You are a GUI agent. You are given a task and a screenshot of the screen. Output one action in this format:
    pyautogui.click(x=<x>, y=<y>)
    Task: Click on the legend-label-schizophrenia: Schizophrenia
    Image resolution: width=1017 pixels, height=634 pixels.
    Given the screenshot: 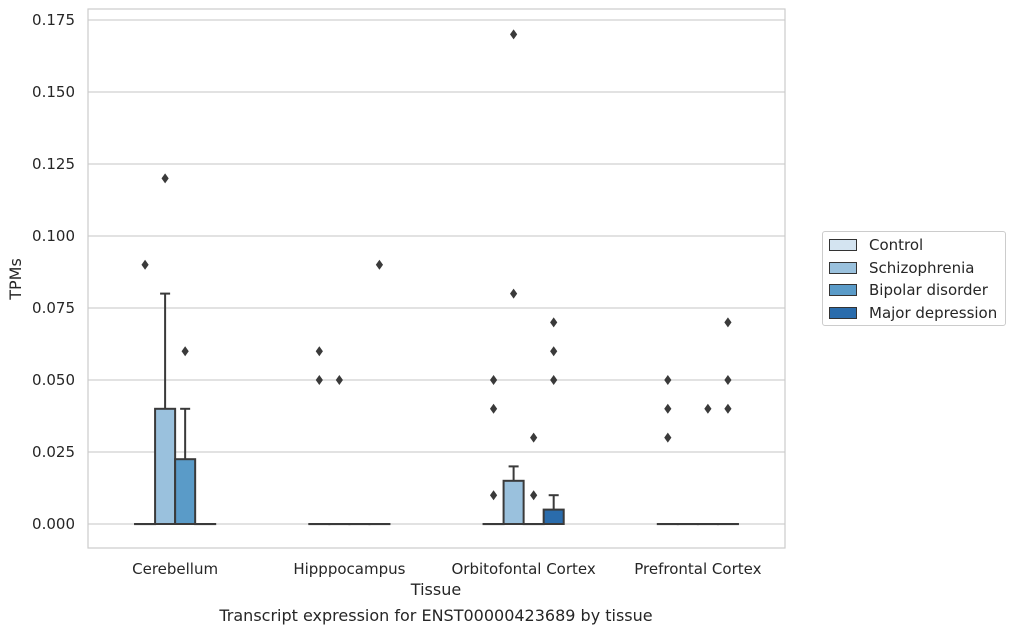 What is the action you would take?
    pyautogui.click(x=922, y=268)
    